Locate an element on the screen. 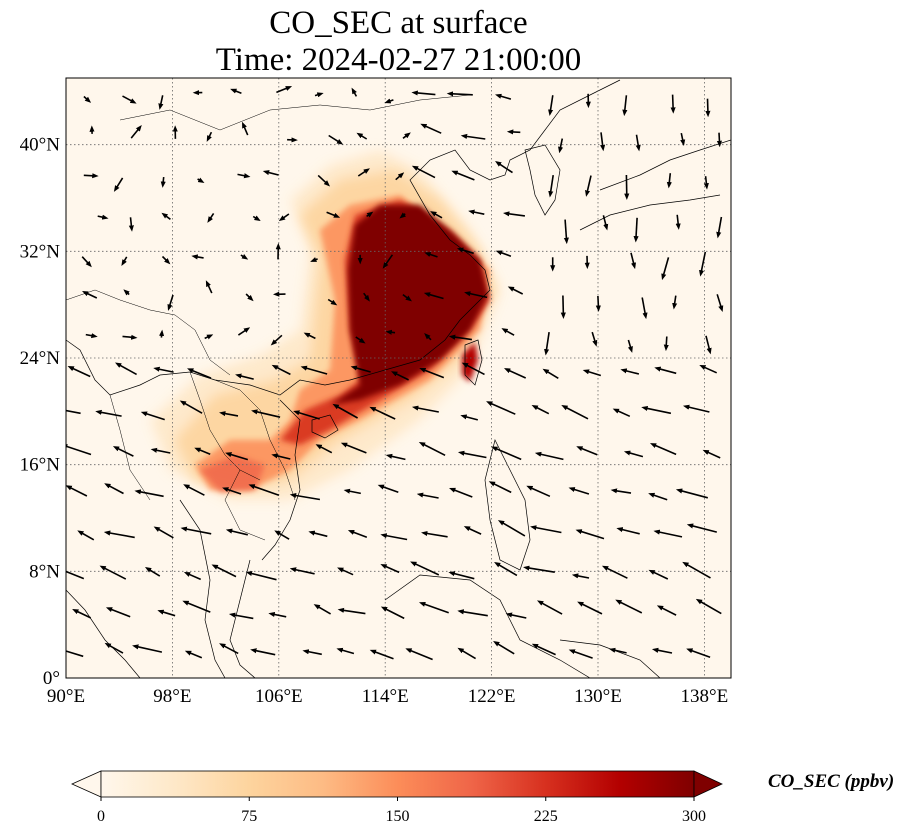 The height and width of the screenshot is (836, 916). latitude-tick-labels: 0° 8°N 16°N 24°N 32°N 40°N is located at coordinates (40, 412).